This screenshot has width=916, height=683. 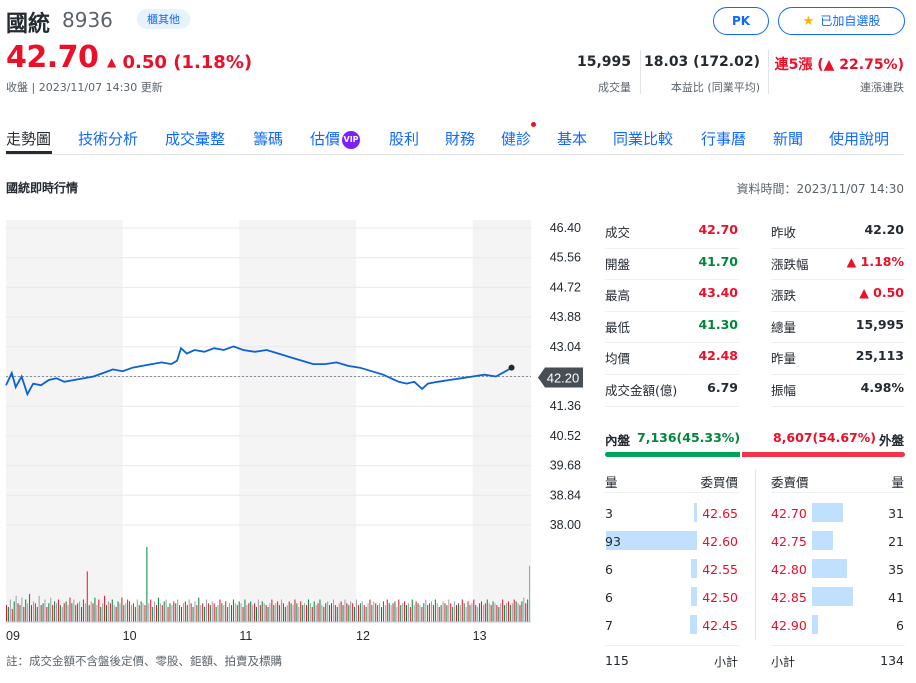 I want to click on stat-value: 連5漲 (▲ 22.75%), so click(x=839, y=65).